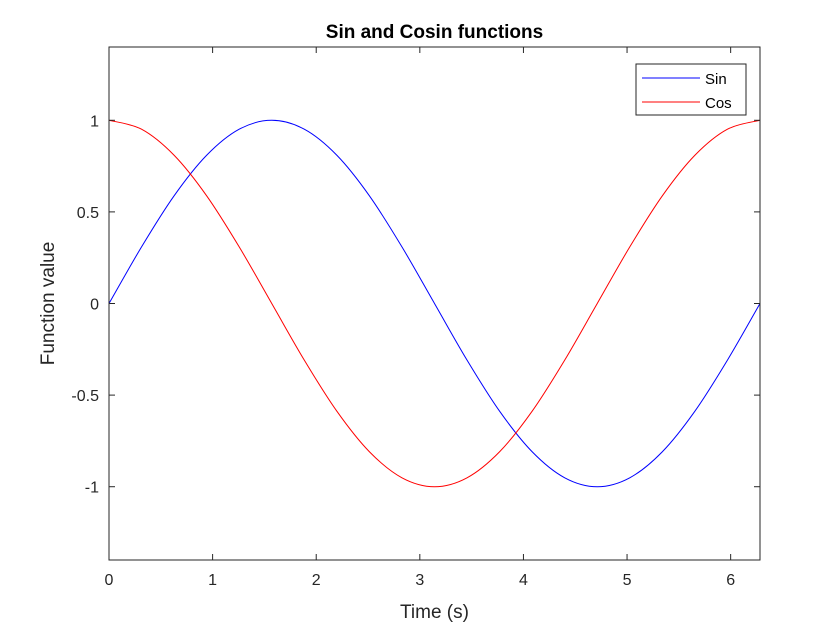  Describe the element at coordinates (94, 121) in the screenshot. I see `y-tick-label: 1` at that location.